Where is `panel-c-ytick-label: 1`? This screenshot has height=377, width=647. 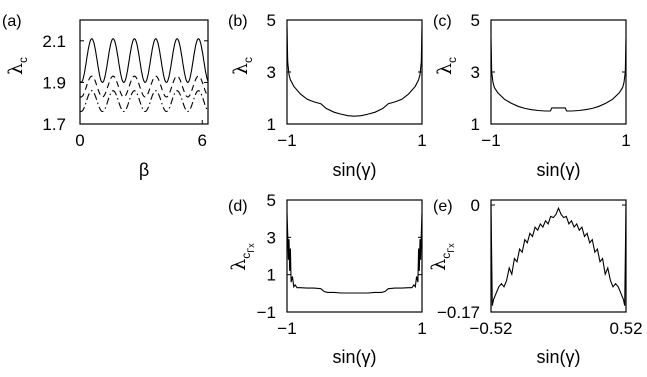
panel-c-ytick-label: 1 is located at coordinates (475, 124).